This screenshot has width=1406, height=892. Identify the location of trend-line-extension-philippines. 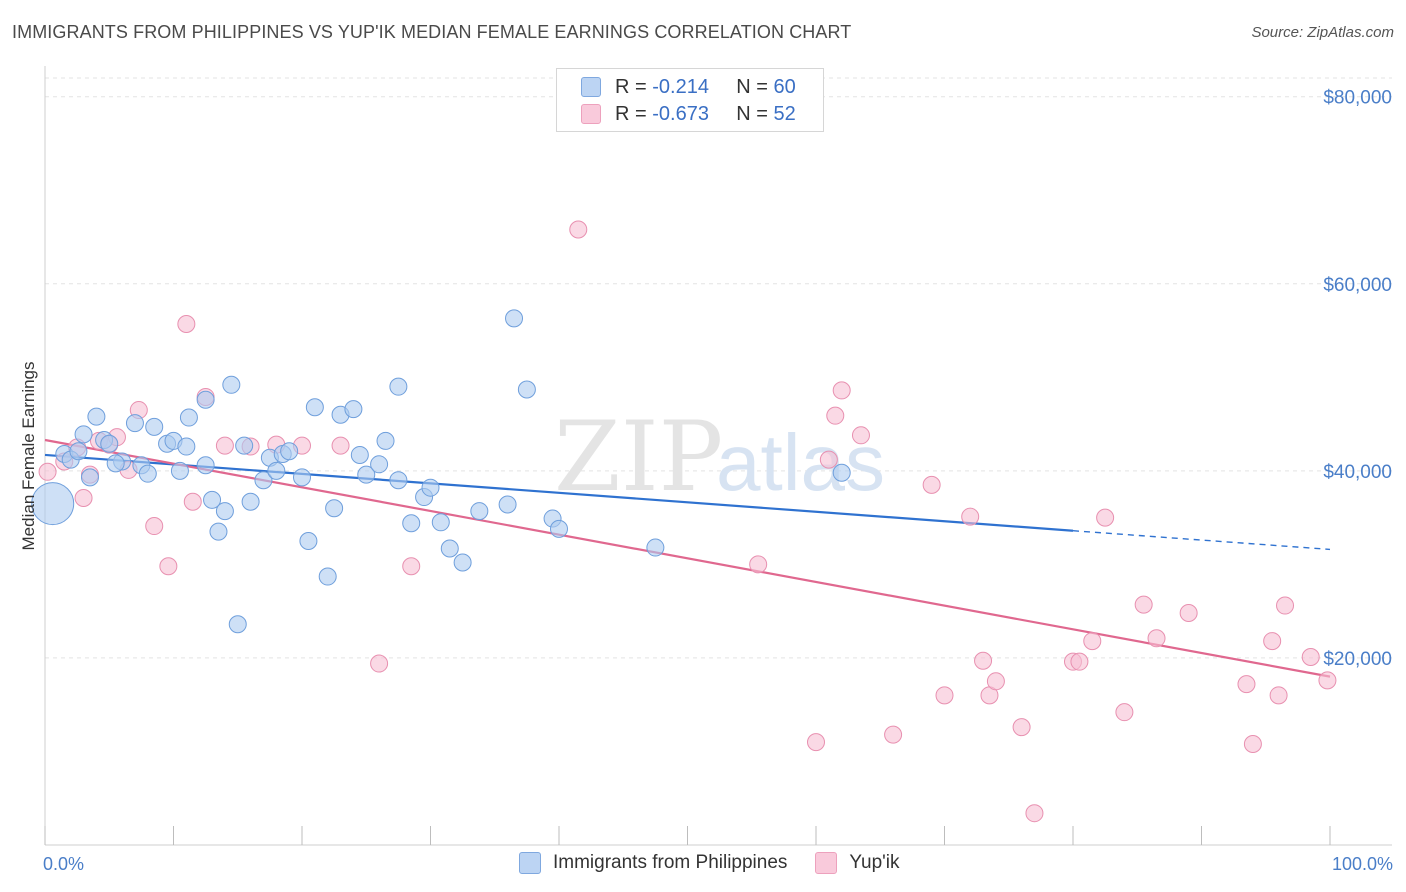
(1201, 540).